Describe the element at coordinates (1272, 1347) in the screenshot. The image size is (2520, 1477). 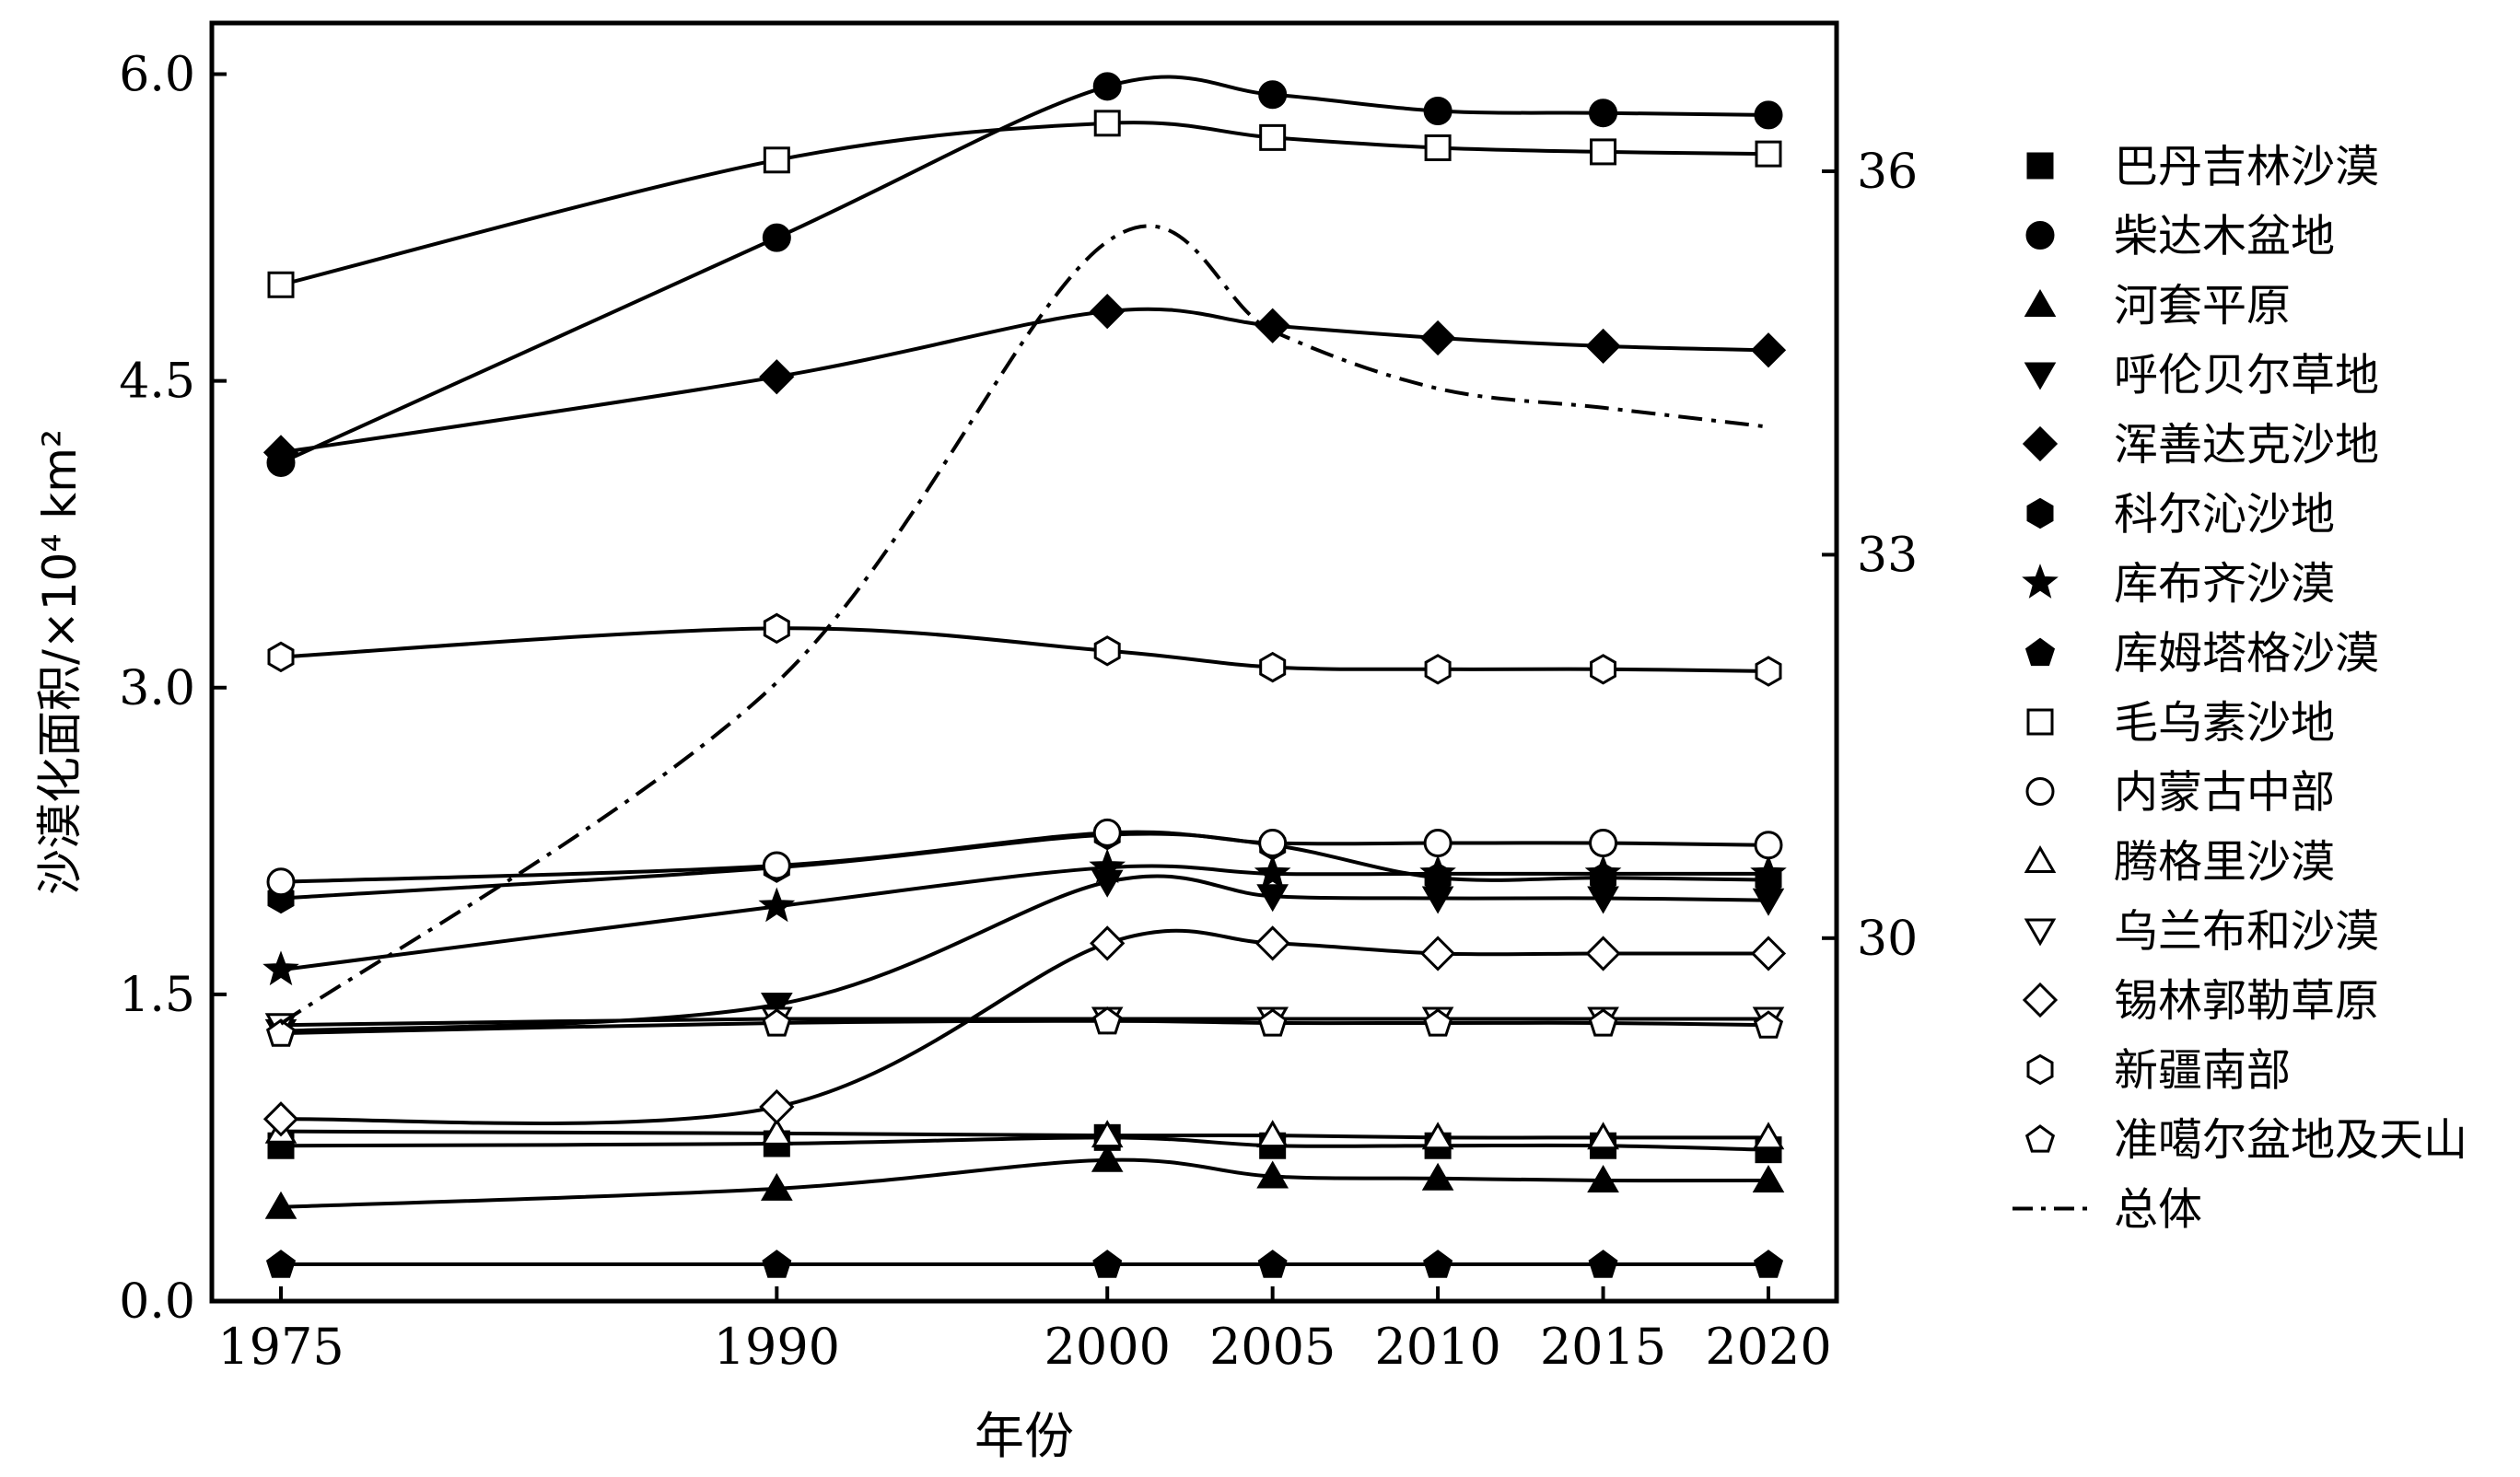
I see `x-tick-label: 2005` at that location.